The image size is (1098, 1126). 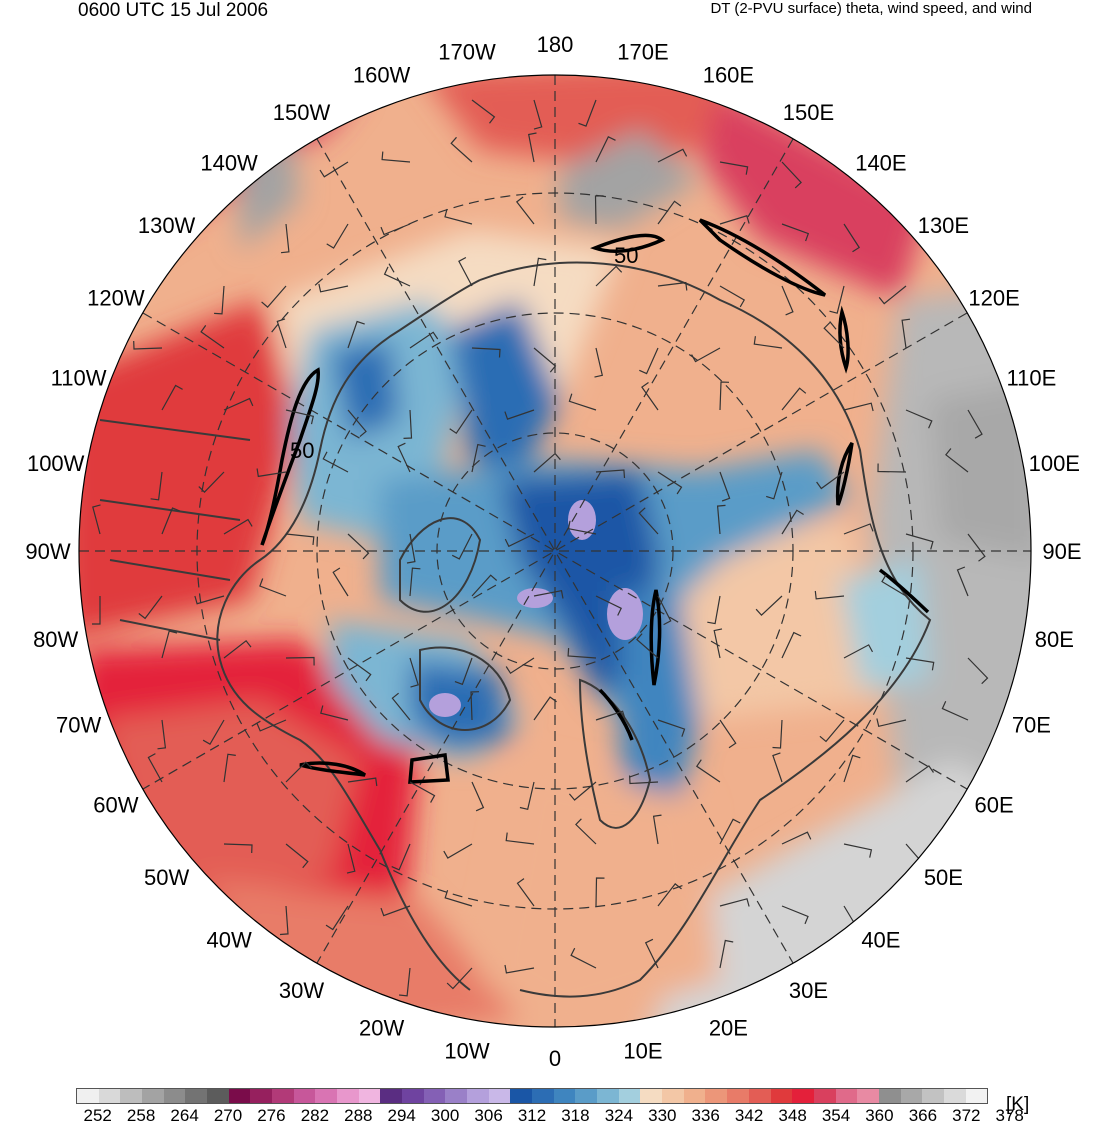 What do you see at coordinates (808, 112) in the screenshot?
I see `longitude-label: 150E` at bounding box center [808, 112].